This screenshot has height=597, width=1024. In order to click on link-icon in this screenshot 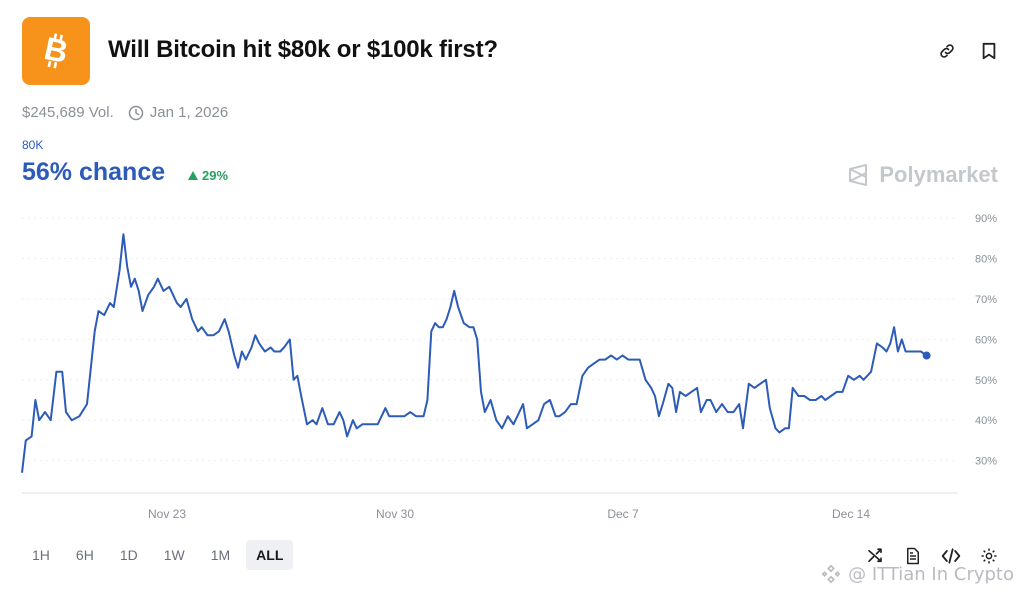, I will do `click(947, 51)`.